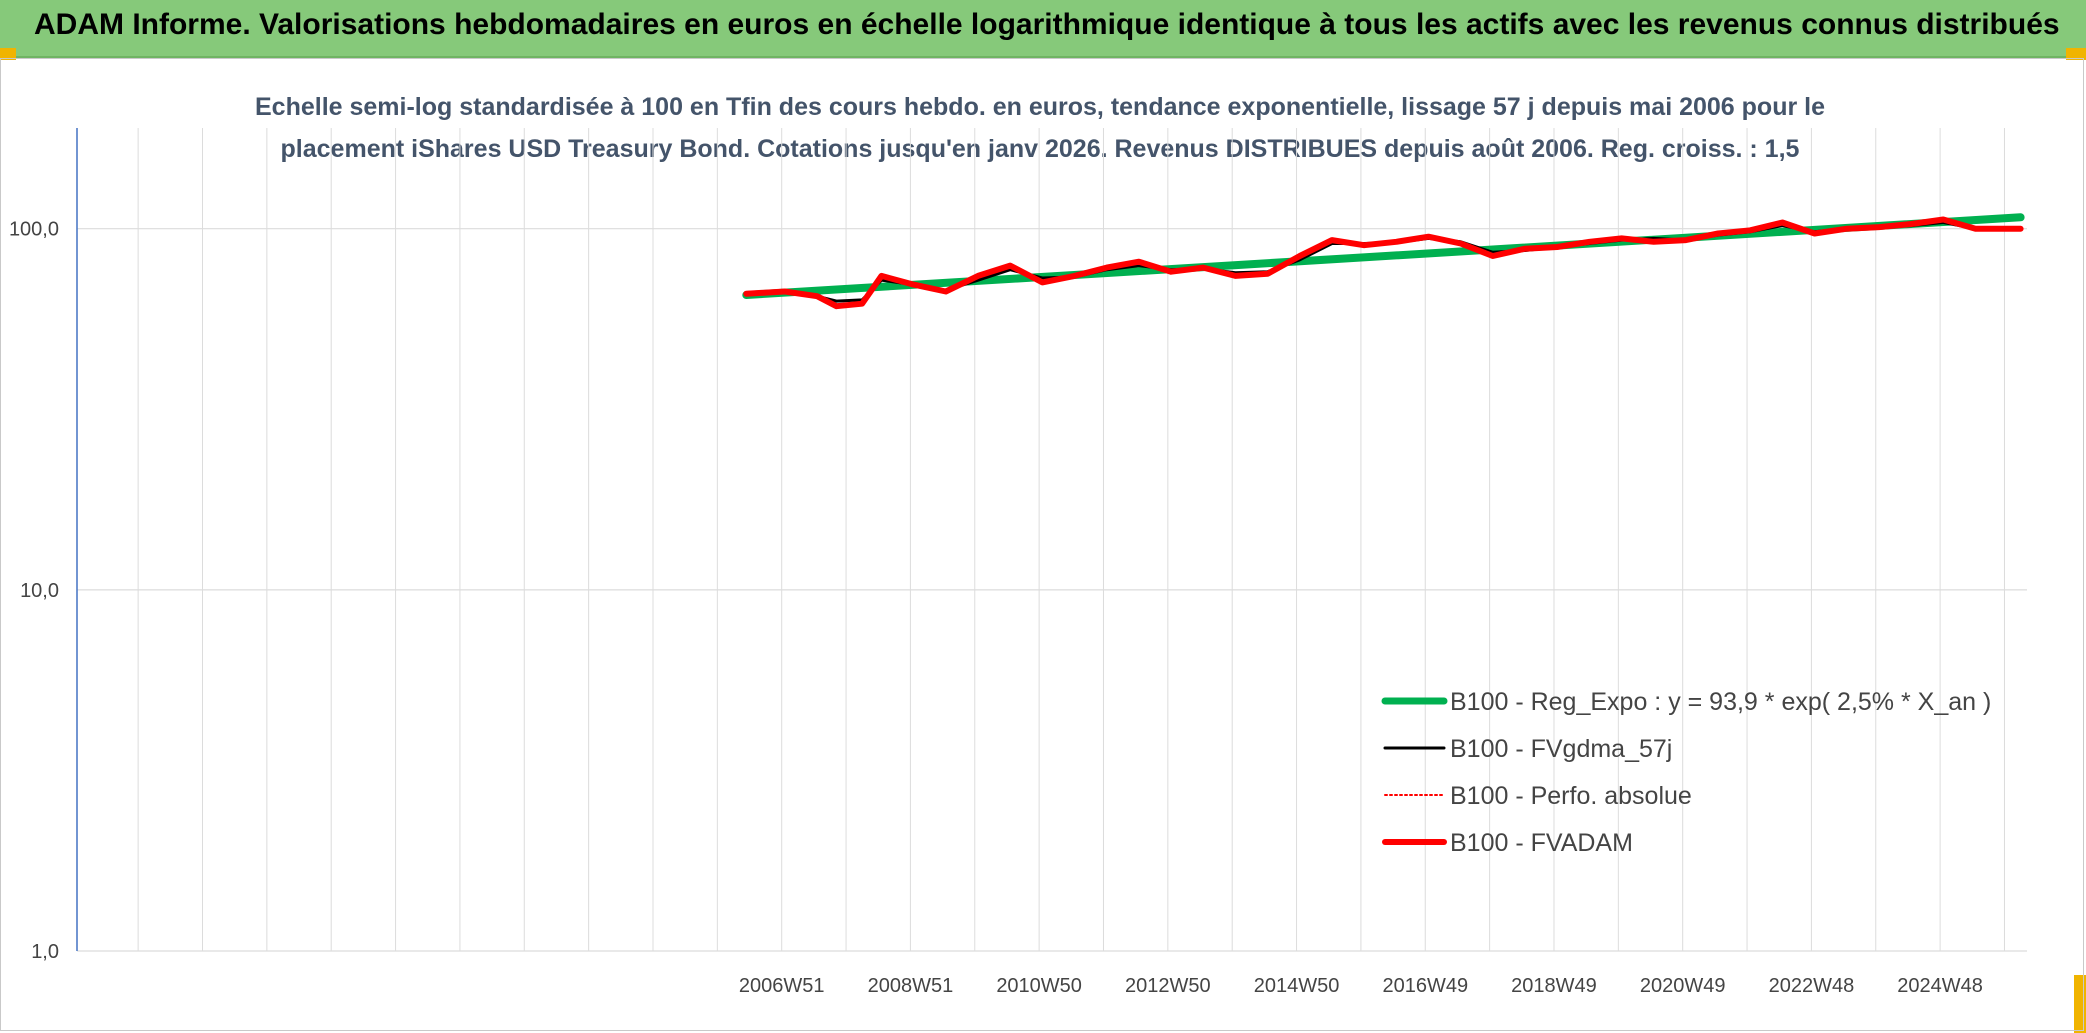 The image size is (2086, 1033). What do you see at coordinates (34, 230) in the screenshot?
I see `y-tick-label: 100,0` at bounding box center [34, 230].